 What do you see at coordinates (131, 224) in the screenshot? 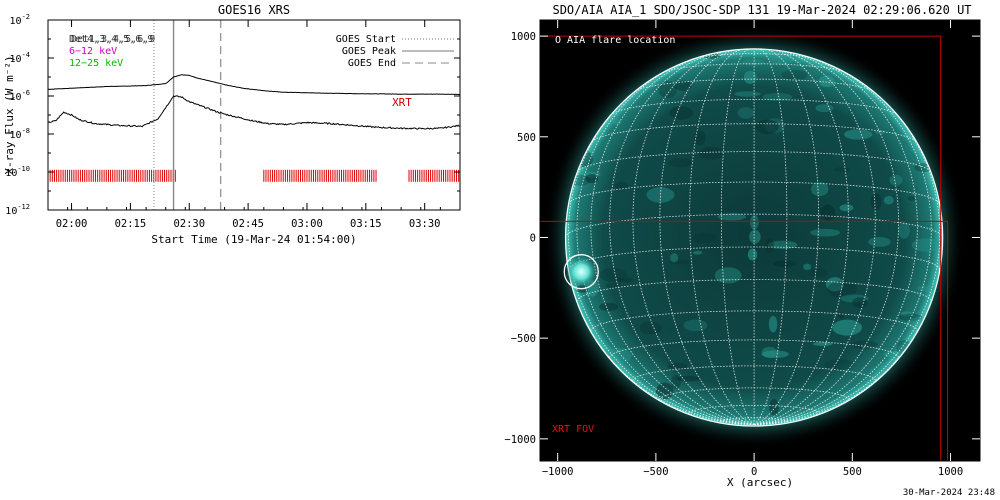
I see `goes-x-tick-label: 02:15` at bounding box center [131, 224].